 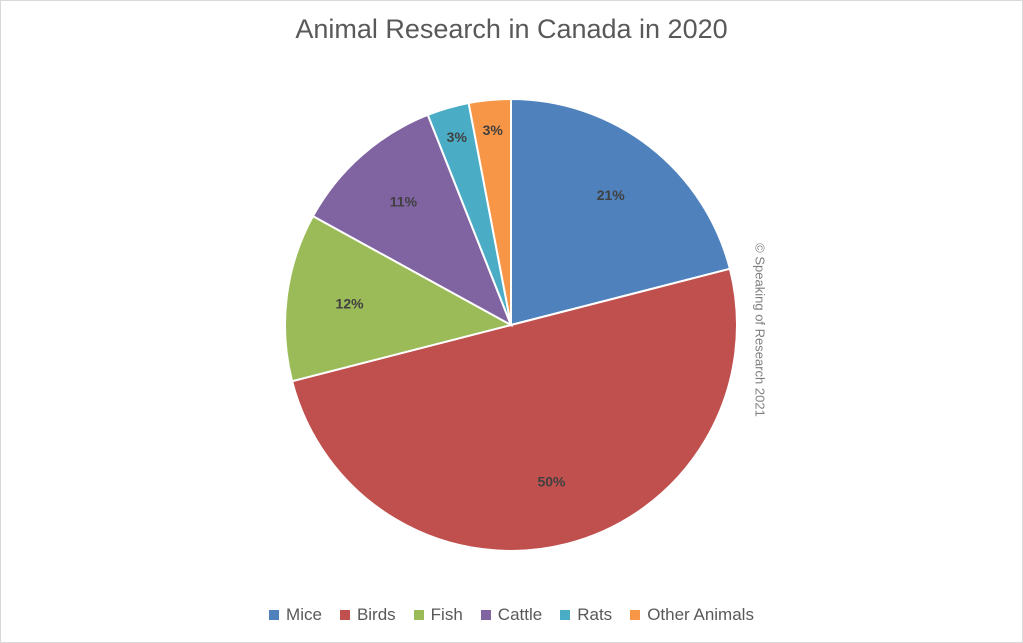 What do you see at coordinates (404, 202) in the screenshot?
I see `data-label-cattle: 11%` at bounding box center [404, 202].